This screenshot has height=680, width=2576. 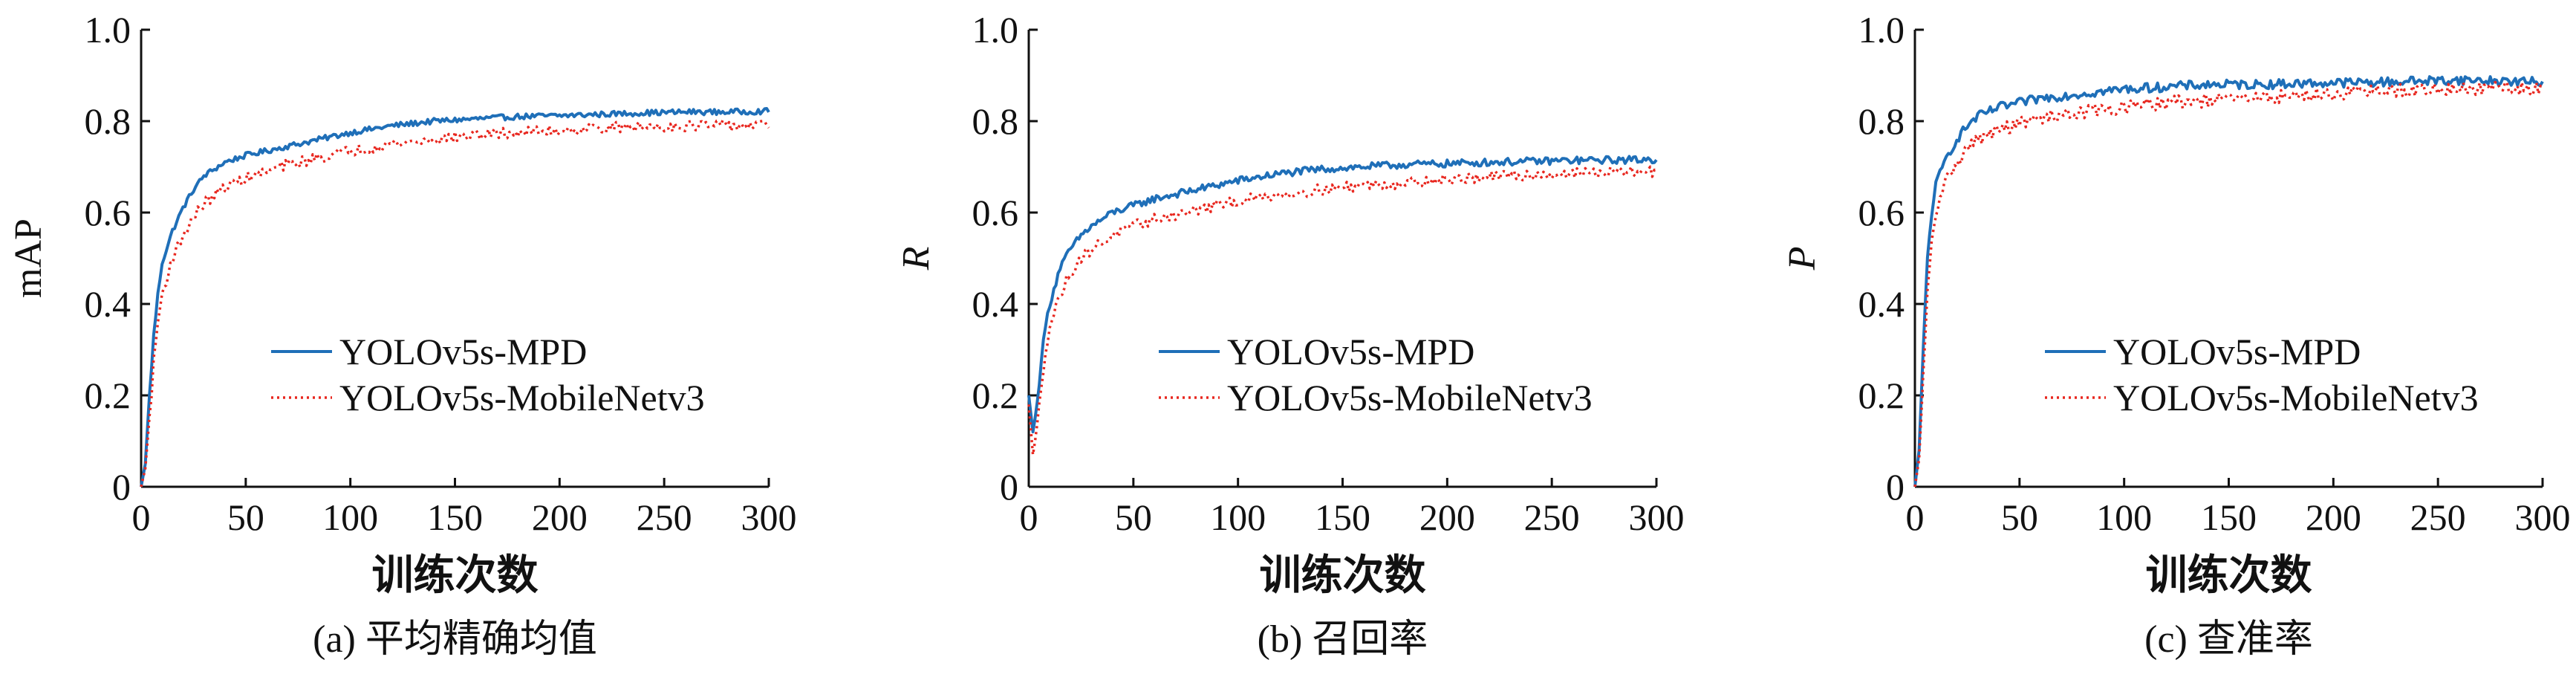 I want to click on panel-caption: (c) 查准率, so click(x=2228, y=640).